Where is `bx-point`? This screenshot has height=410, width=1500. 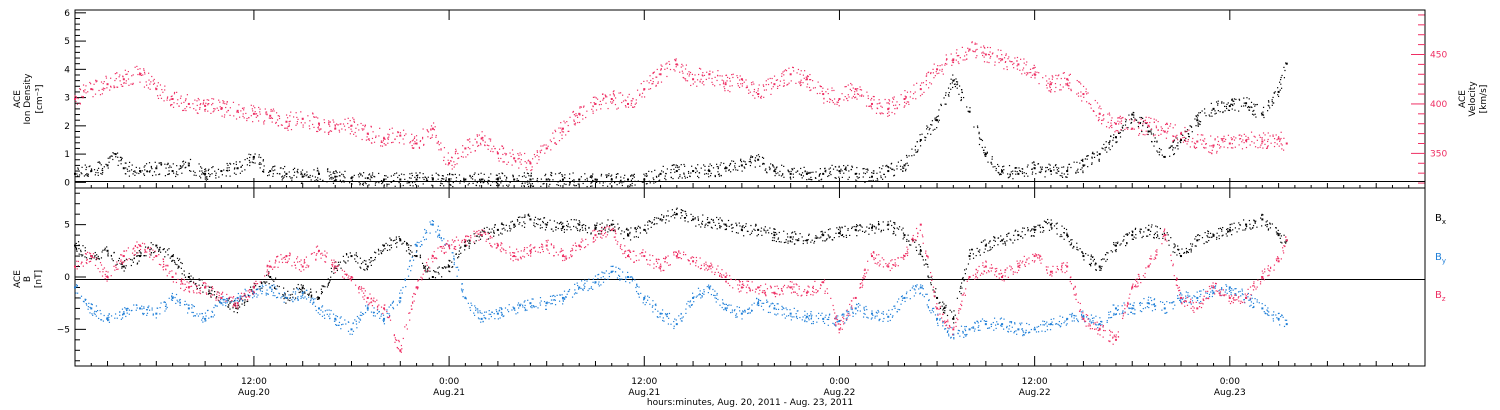
bx-point is located at coordinates (546, 224).